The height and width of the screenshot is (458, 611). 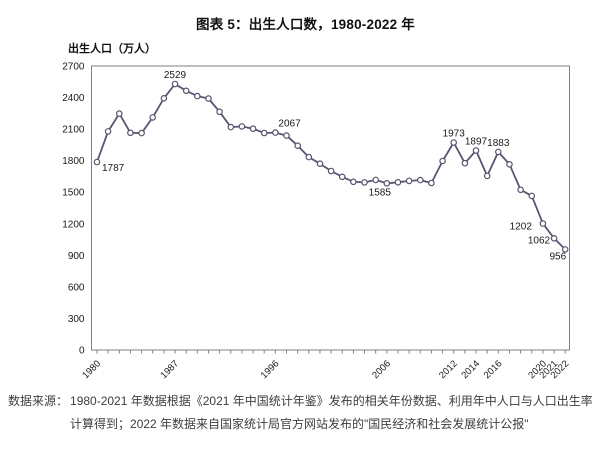 What do you see at coordinates (454, 134) in the screenshot?
I see `data-point-label: 1973` at bounding box center [454, 134].